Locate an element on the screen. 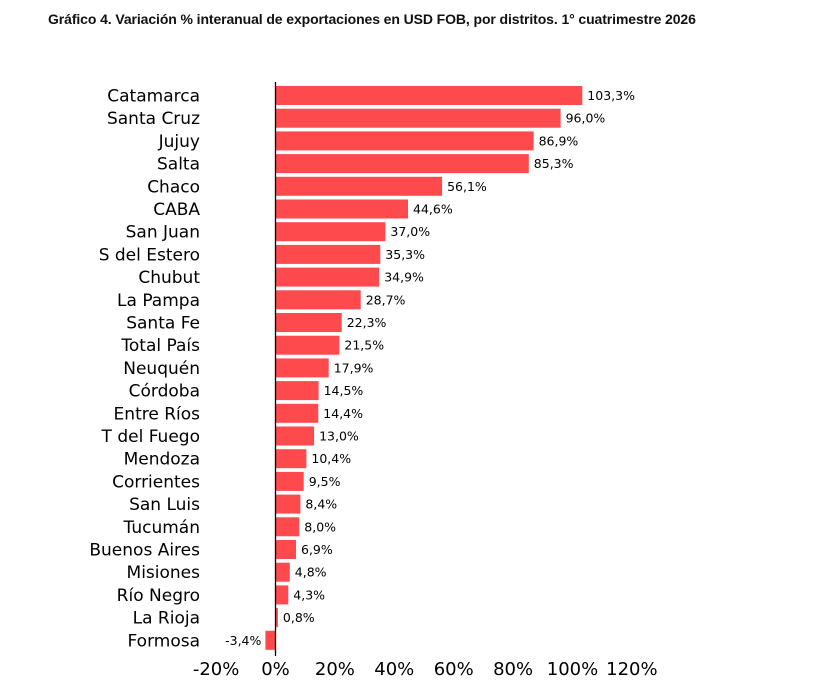 This screenshot has width=813, height=691. x-axis-ticks-group: -20% 0% 20% 40% 60% 80% 100% 120% is located at coordinates (425, 669).